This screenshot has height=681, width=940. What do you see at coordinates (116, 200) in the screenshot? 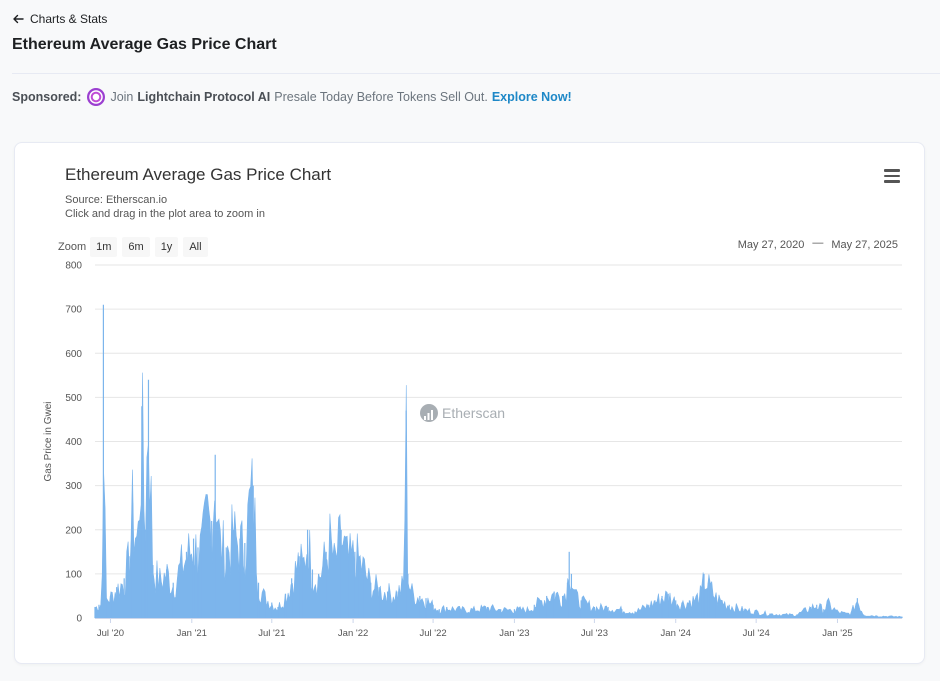
I see `chart-subtitle: Source: Etherscan.io` at bounding box center [116, 200].